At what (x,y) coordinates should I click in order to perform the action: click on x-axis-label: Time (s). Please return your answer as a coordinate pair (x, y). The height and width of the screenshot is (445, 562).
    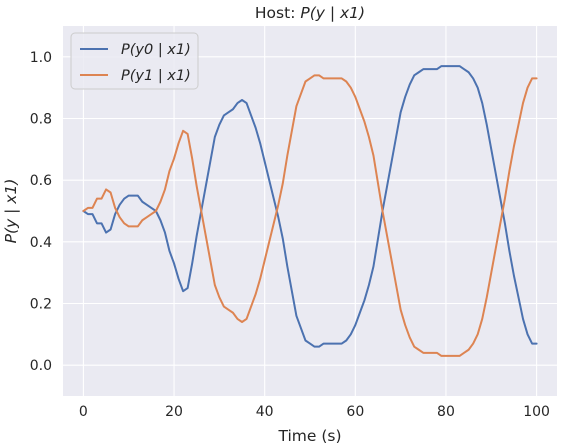
    Looking at the image, I should click on (309, 436).